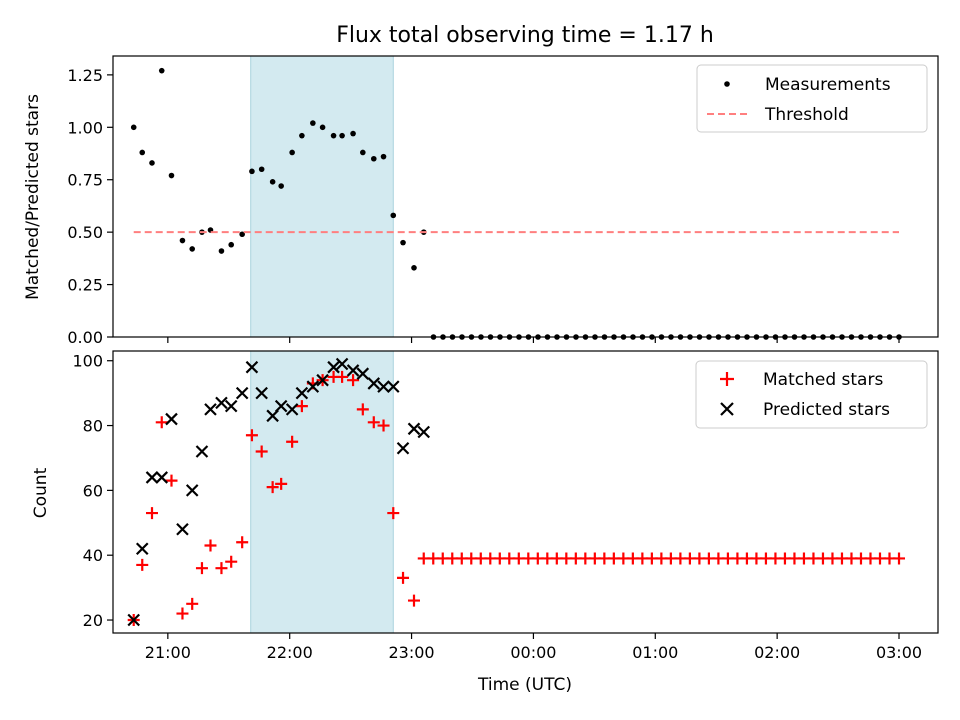 This screenshot has height=720, width=960. I want to click on ratio-panel-shaded-span, so click(322, 196).